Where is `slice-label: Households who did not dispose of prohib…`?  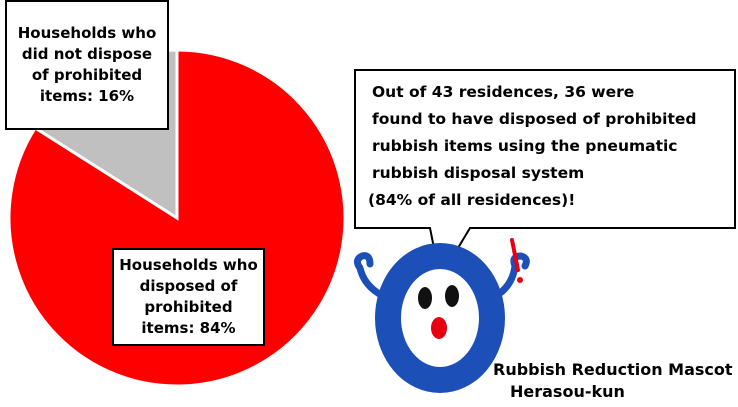
slice-label: Households who did not dispose of prohib… is located at coordinates (87, 65).